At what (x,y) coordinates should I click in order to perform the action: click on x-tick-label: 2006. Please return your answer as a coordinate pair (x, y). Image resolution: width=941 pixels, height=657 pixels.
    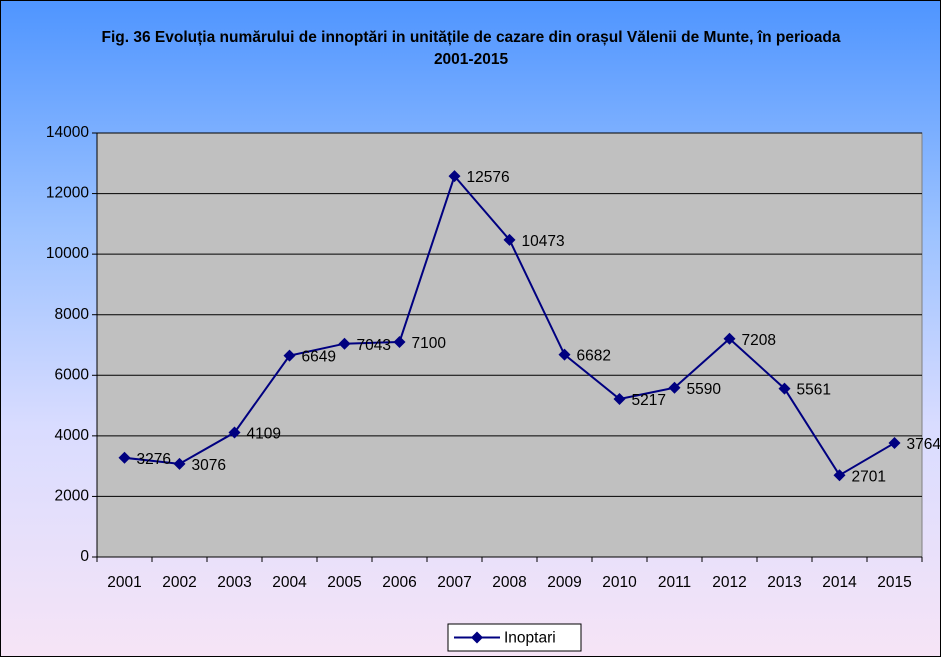
    Looking at the image, I should click on (399, 582).